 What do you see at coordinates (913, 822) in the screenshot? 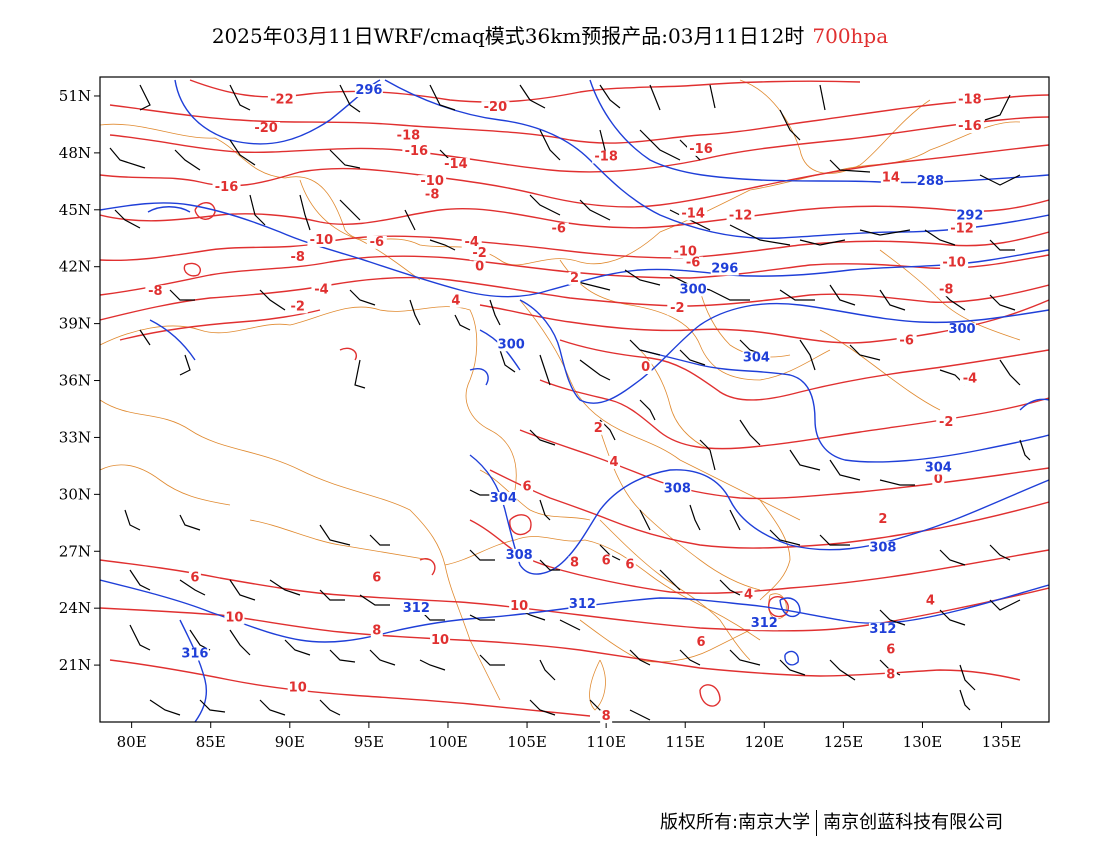
I see `company-name: 南京创蓝科技有限公司` at bounding box center [913, 822].